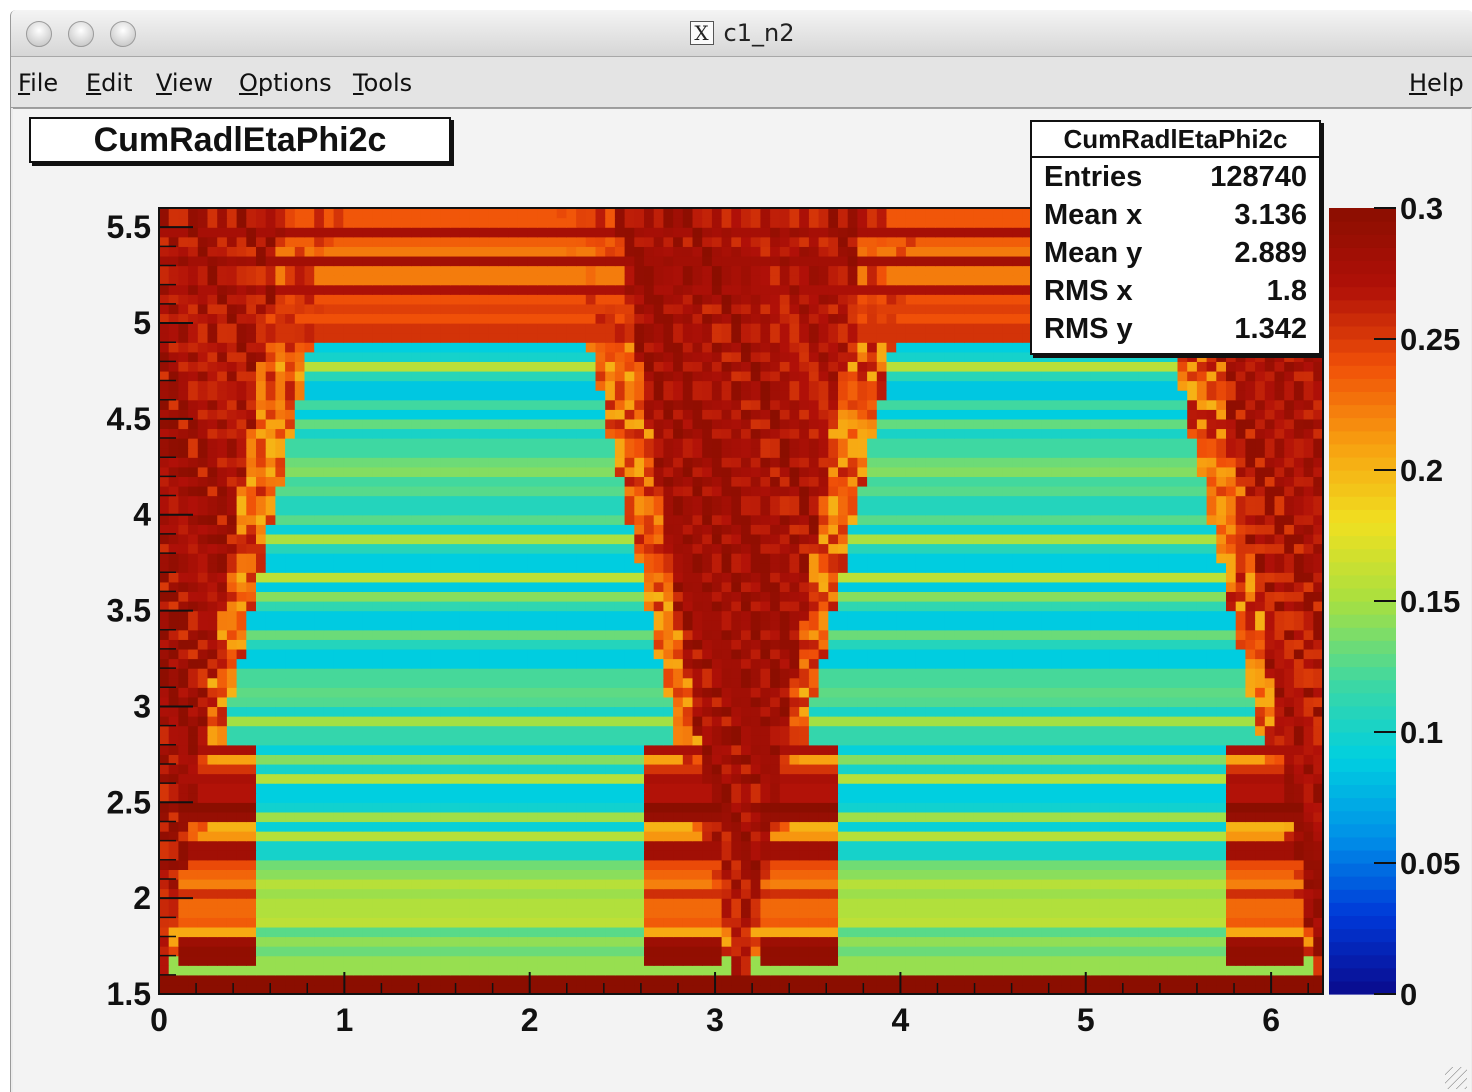 This screenshot has width=1472, height=1092. I want to click on title-bar: X c1_n2, so click(741, 33).